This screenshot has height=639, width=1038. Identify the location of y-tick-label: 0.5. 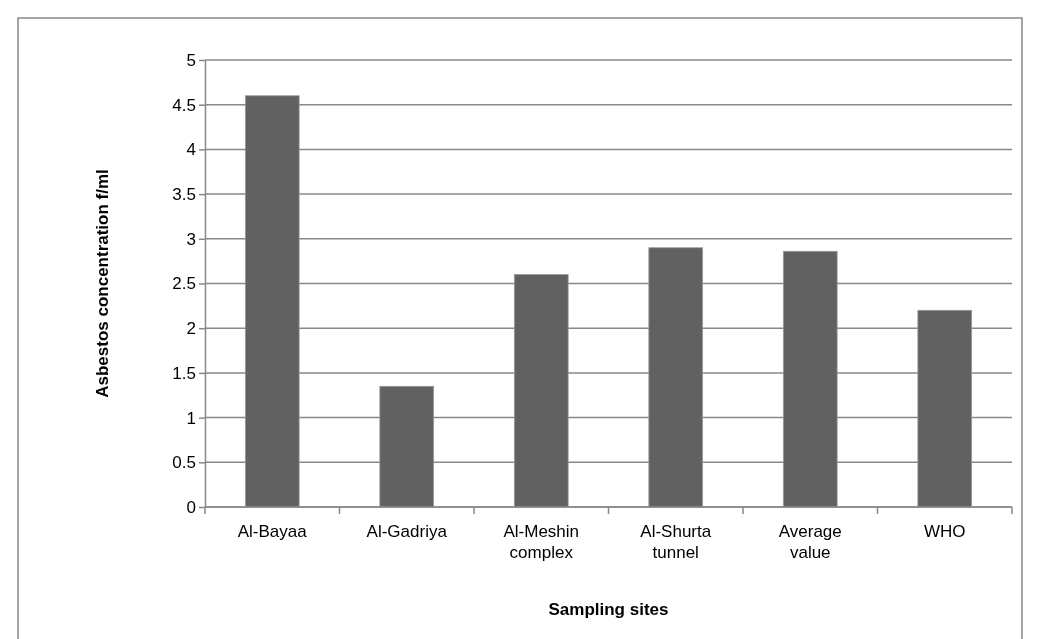
(184, 463).